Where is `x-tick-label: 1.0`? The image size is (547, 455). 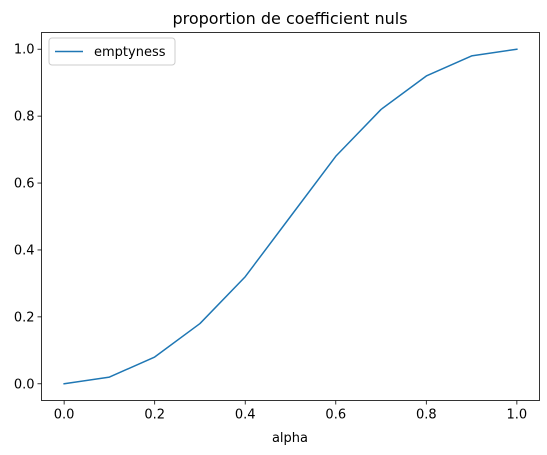
x-tick-label: 1.0 is located at coordinates (517, 415).